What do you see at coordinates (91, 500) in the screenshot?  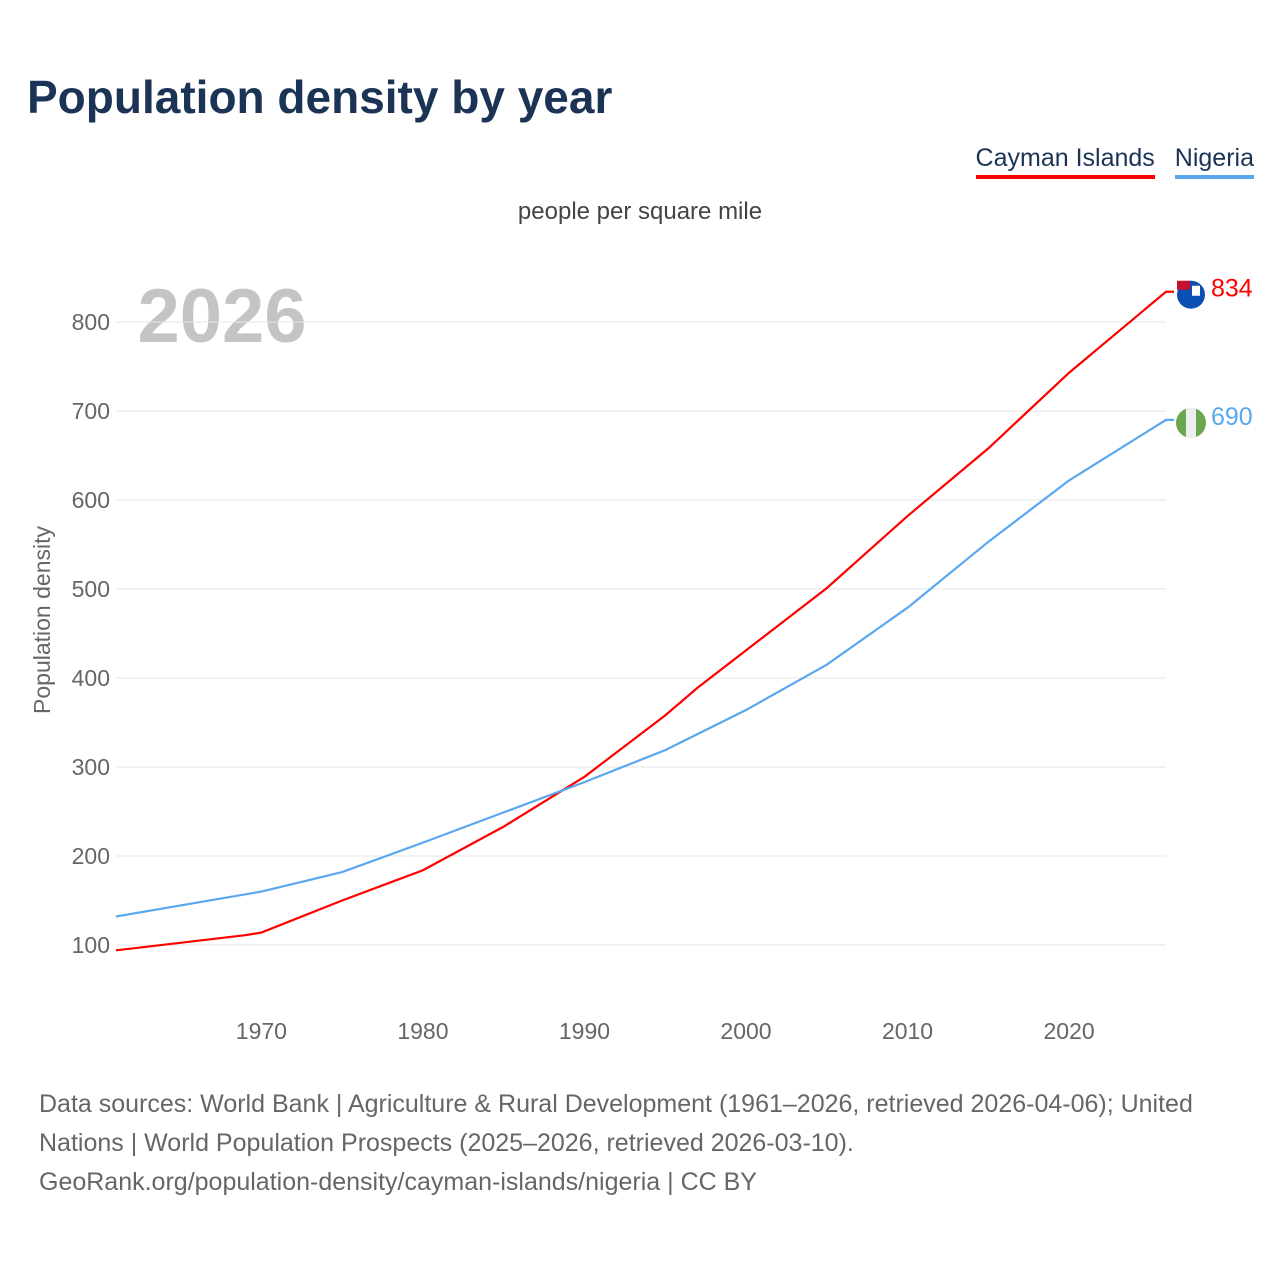 I see `y-tick-label: 600` at bounding box center [91, 500].